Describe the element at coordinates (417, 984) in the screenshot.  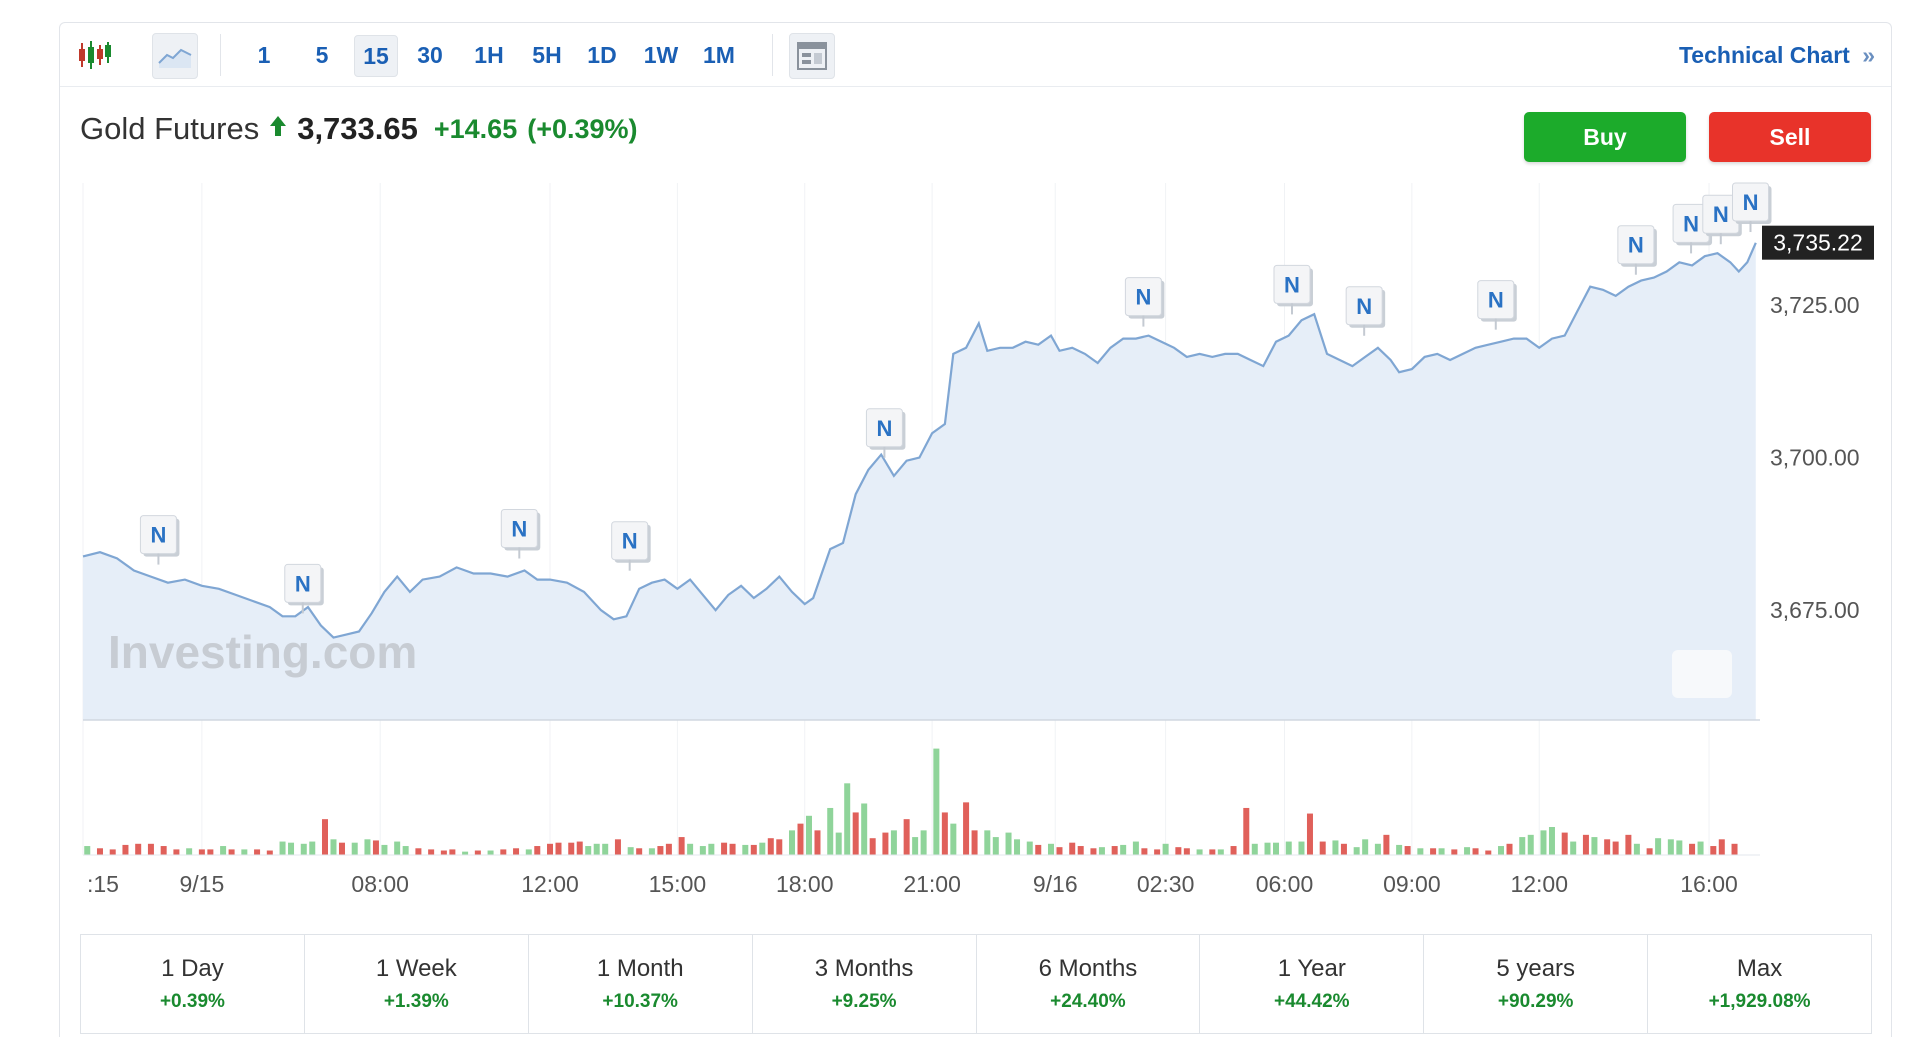
I see `period-1: 1 Week +1.39%` at that location.